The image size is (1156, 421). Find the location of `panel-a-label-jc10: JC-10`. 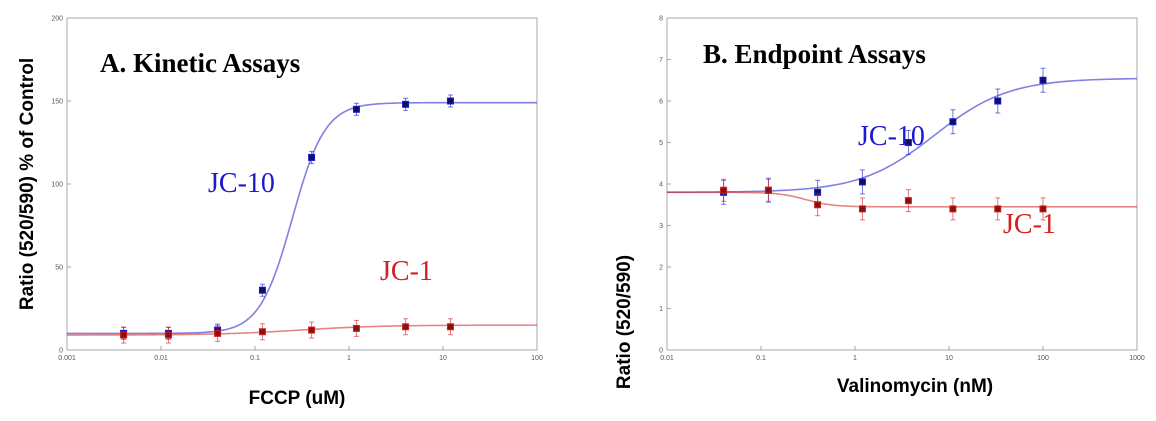

panel-a-label-jc10: JC-10 is located at coordinates (241, 183).